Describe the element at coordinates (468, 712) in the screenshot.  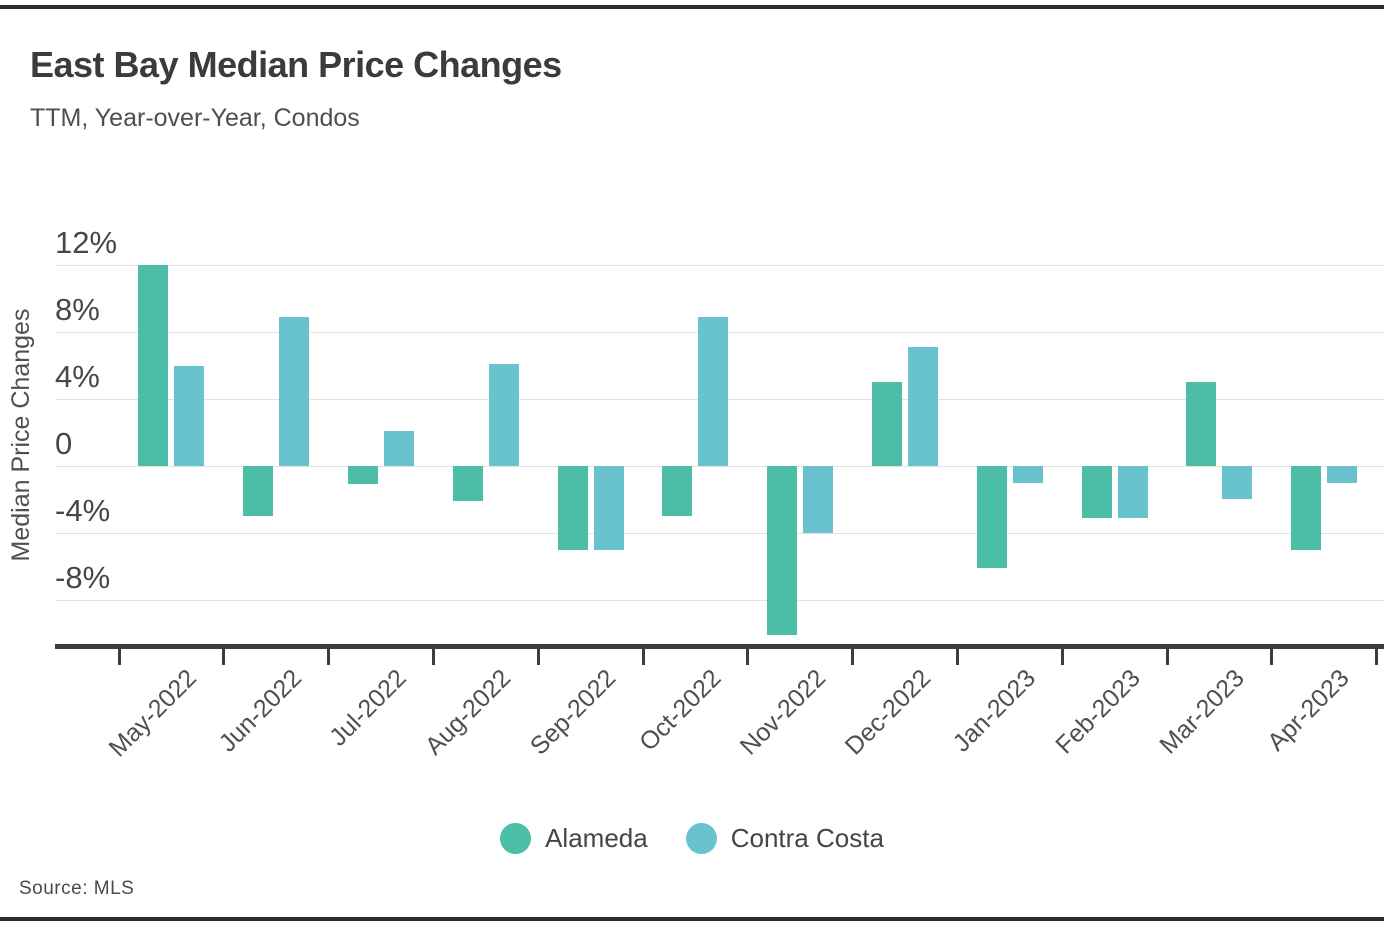
I see `x-tick-label: Aug-2022` at that location.